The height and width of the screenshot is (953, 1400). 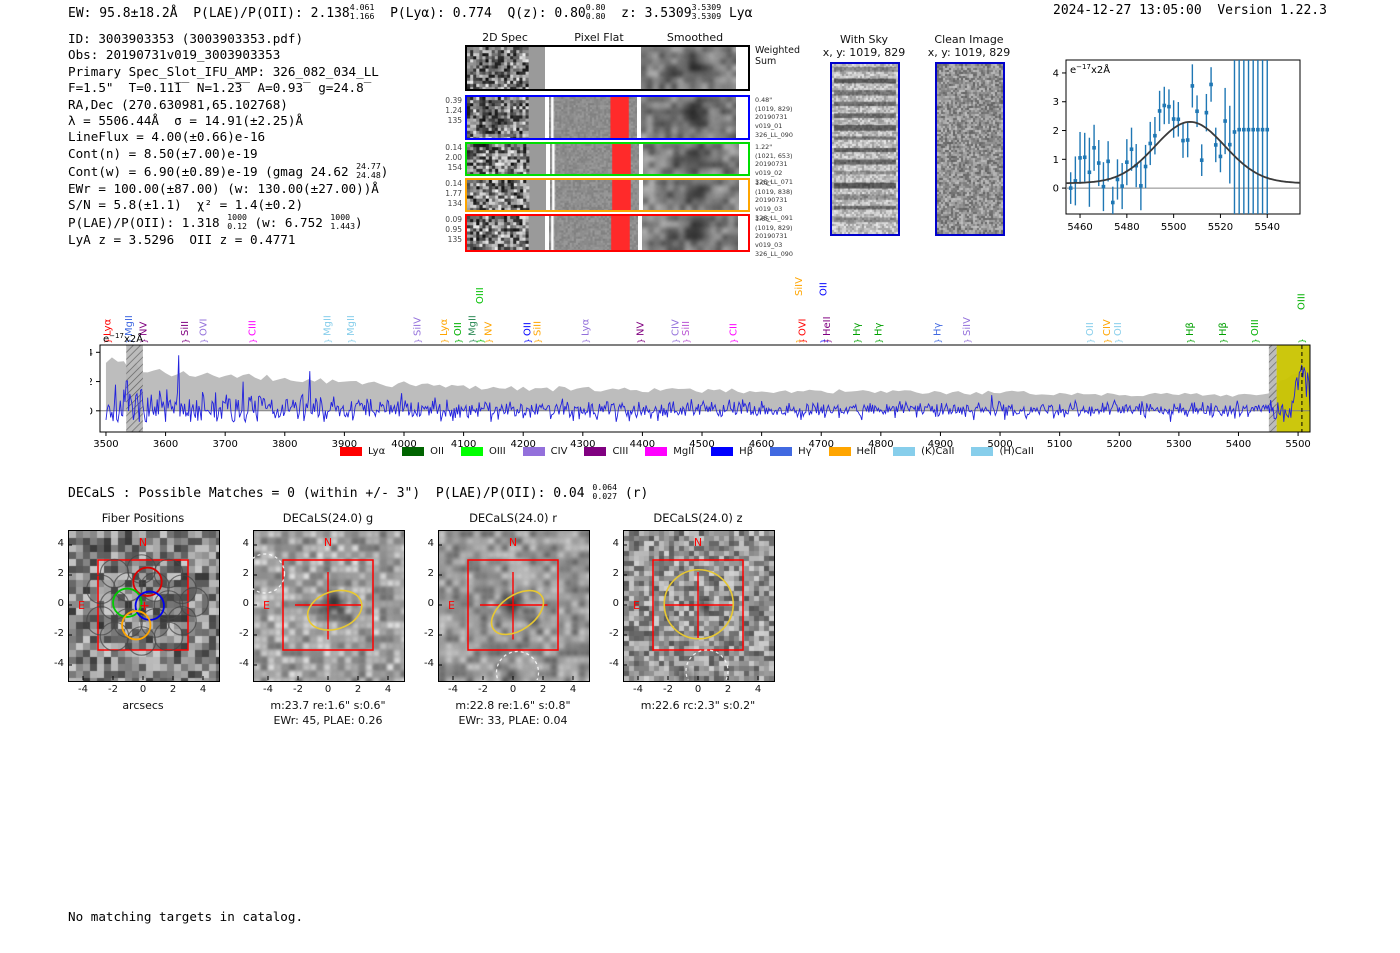 What do you see at coordinates (642, 443) in the screenshot?
I see `svg-text: 4400` at bounding box center [642, 443].